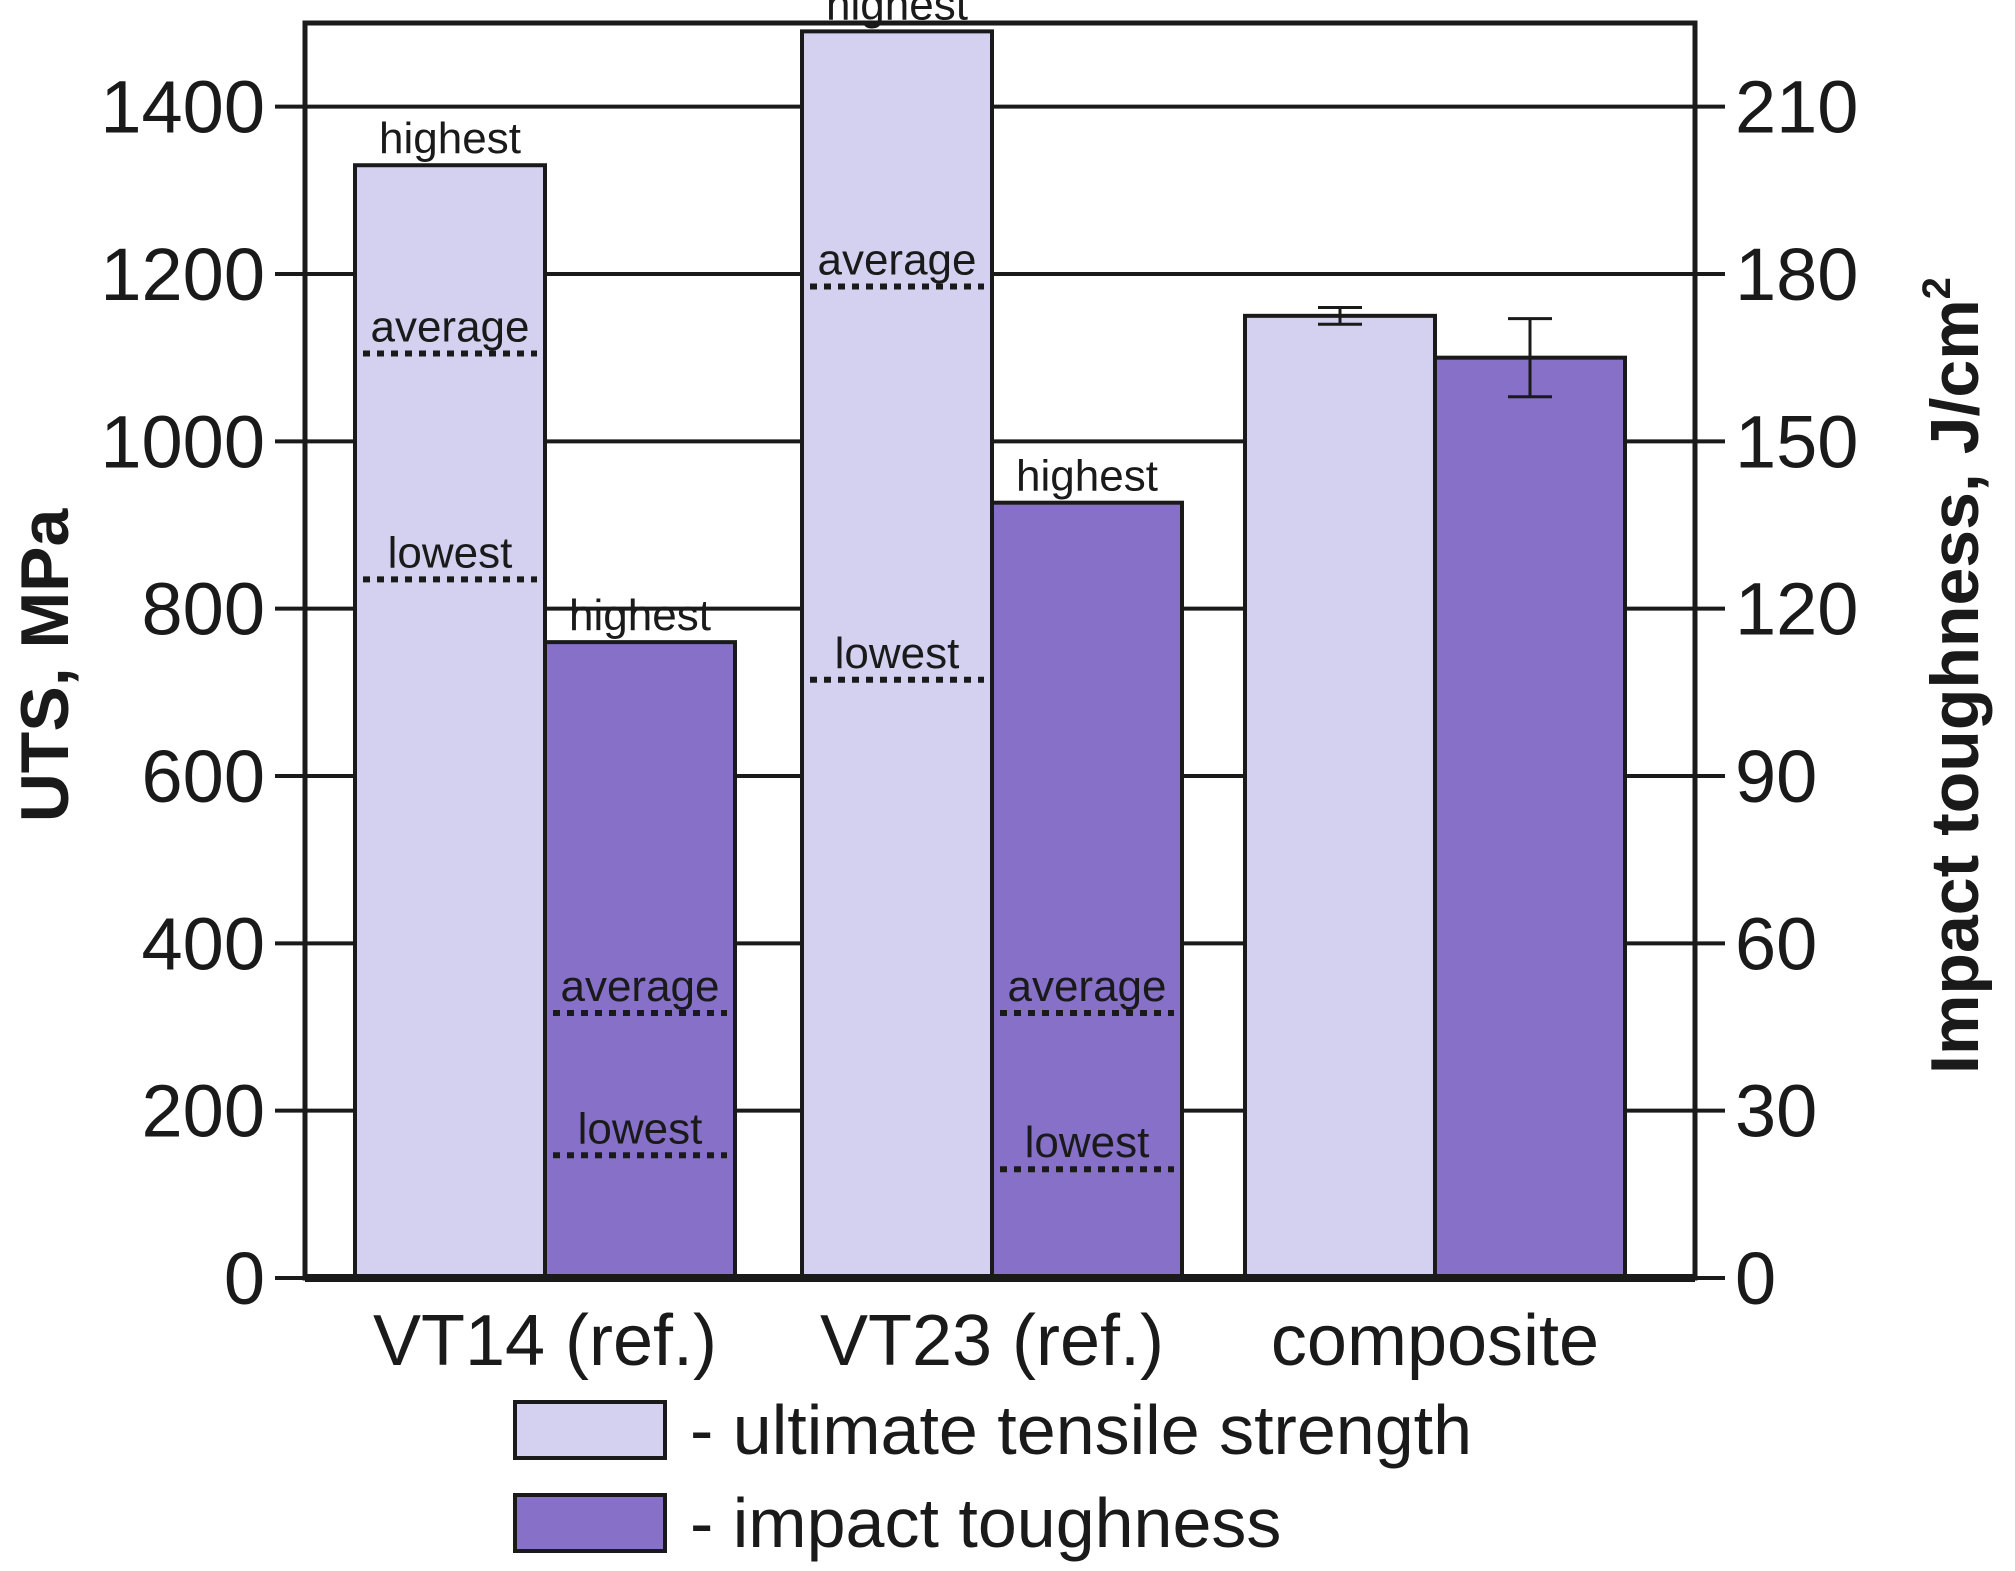 The height and width of the screenshot is (1571, 2015). I want to click on right-axis-title: Impact toughness, J/cm2, so click(1954, 675).